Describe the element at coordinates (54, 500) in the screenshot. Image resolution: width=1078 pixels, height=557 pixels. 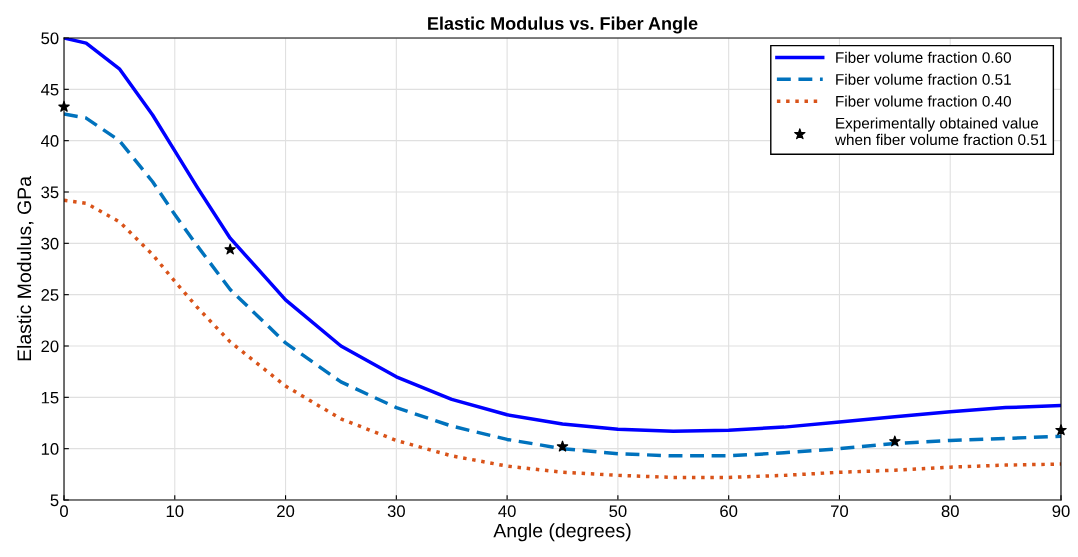
I see `y-tick-label: 5` at that location.